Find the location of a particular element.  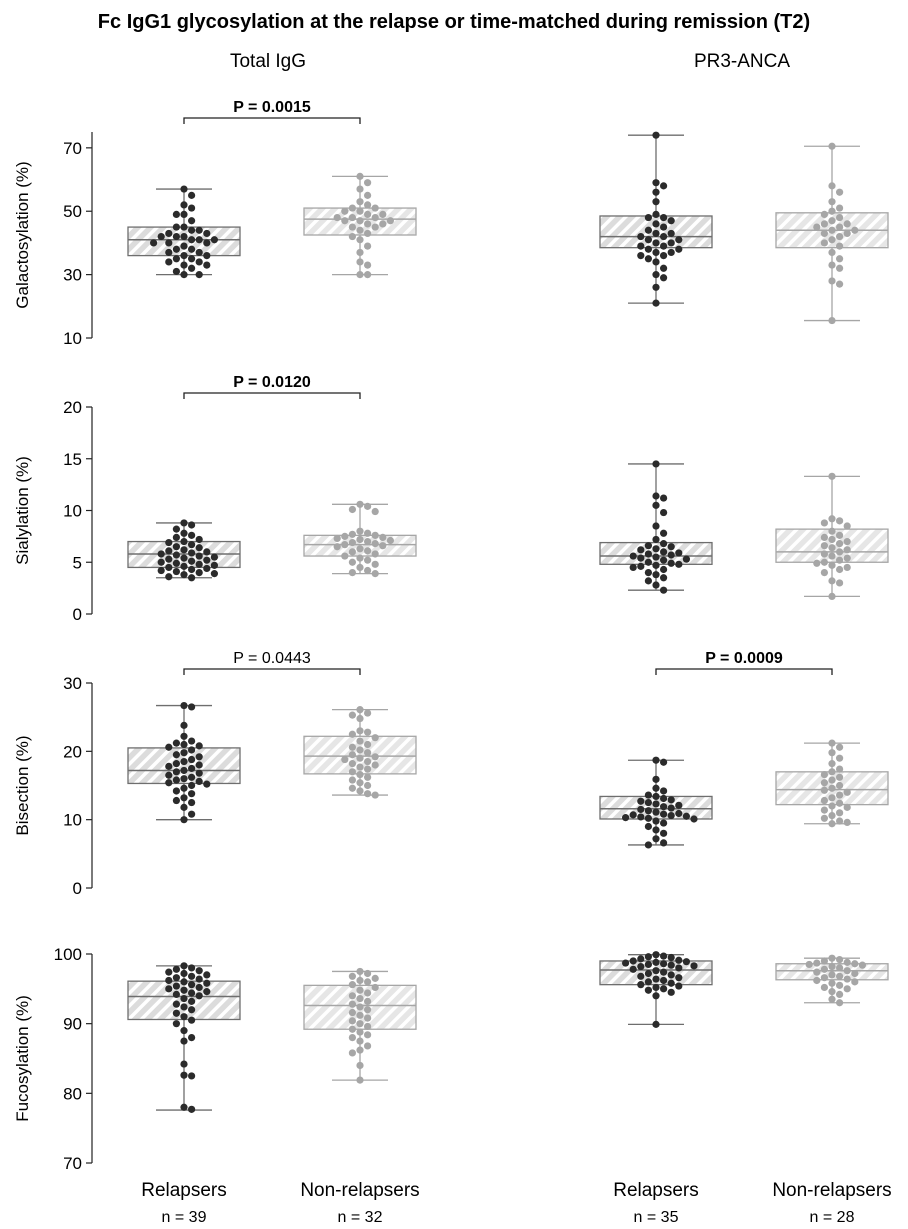

p-value-label: P = 0.0015 is located at coordinates (272, 107).